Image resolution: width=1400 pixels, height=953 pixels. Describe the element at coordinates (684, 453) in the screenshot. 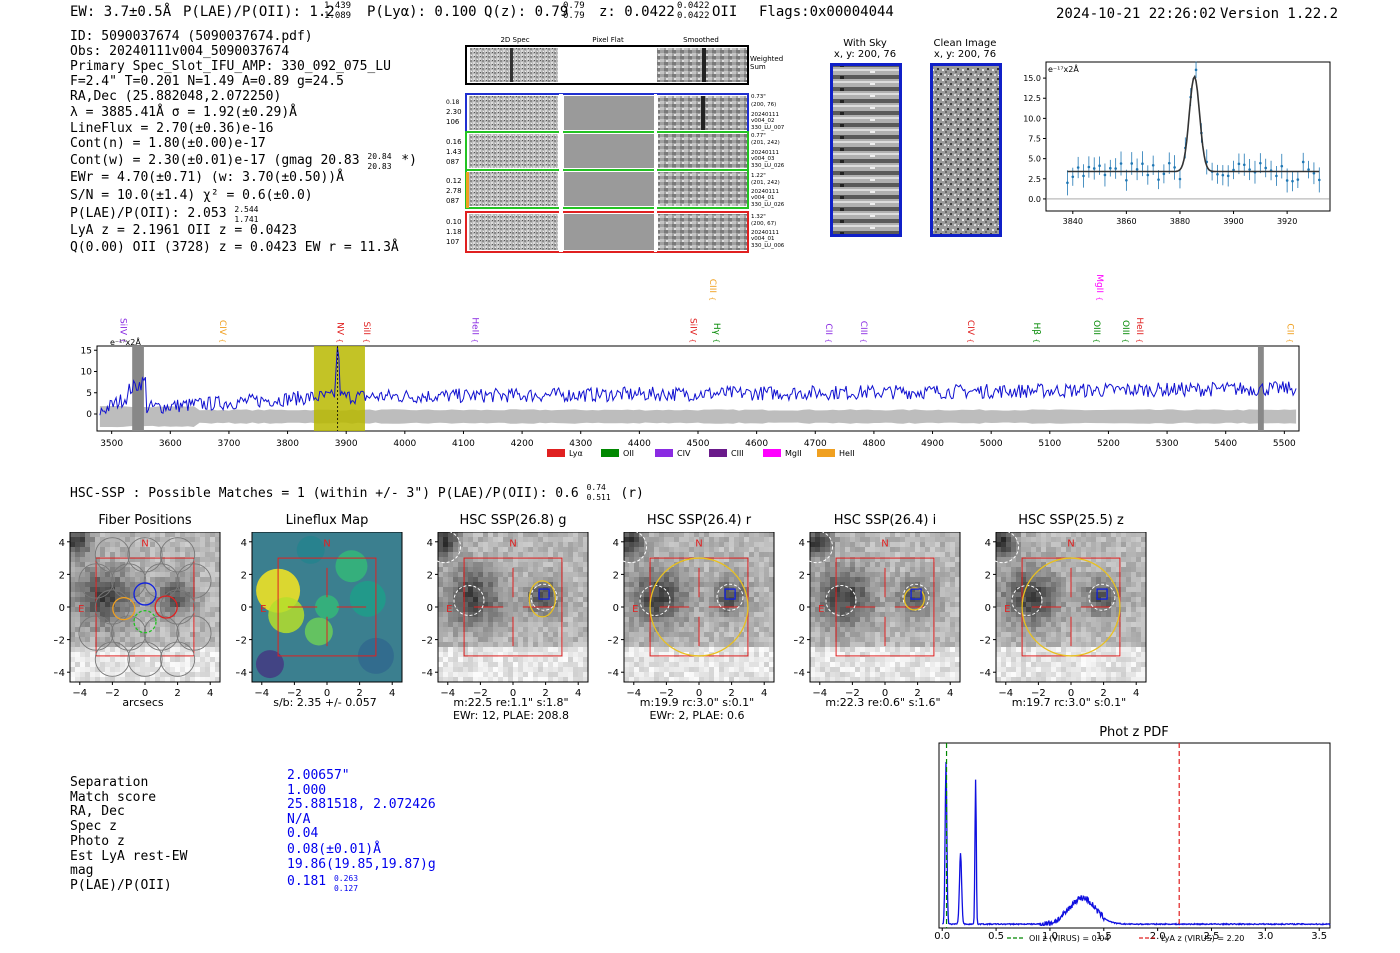

I see `legend-label: CIV` at that location.